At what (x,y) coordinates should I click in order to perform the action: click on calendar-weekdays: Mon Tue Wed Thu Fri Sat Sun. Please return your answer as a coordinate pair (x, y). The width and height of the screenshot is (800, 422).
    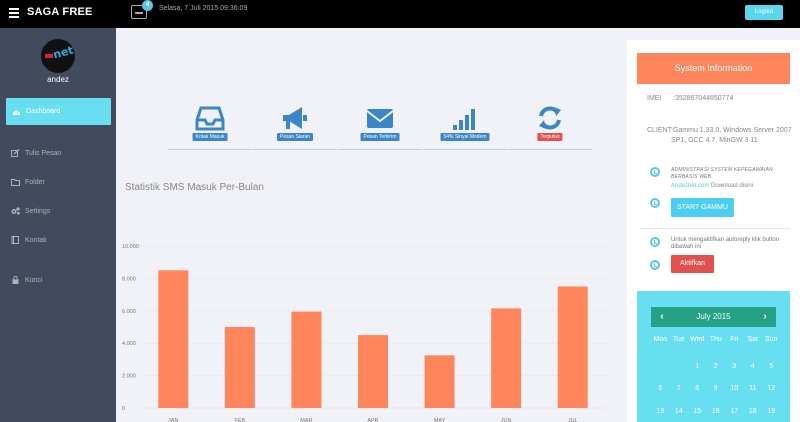
    Looking at the image, I should click on (716, 339).